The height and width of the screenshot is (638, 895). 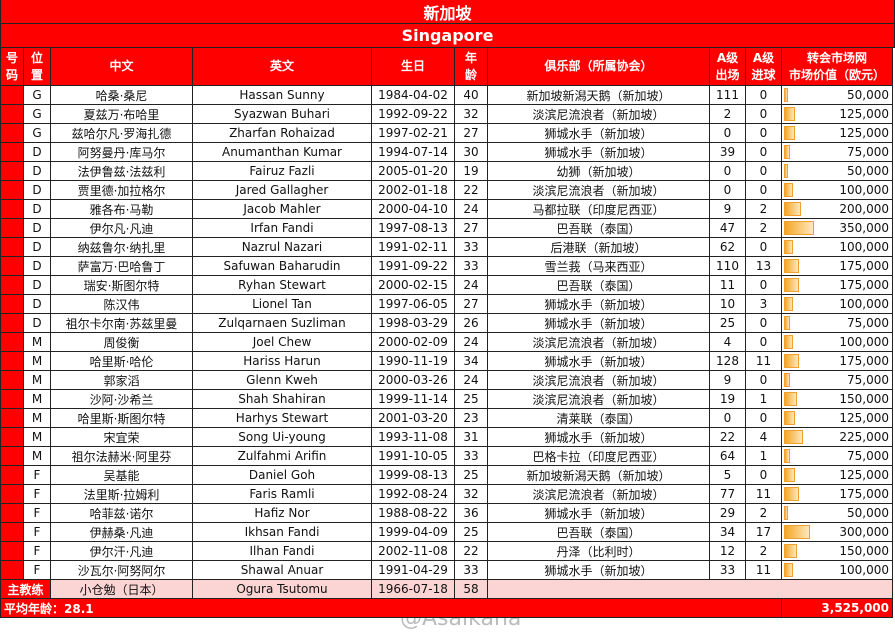 I want to click on name-en: Hafiz Nor, so click(x=282, y=513).